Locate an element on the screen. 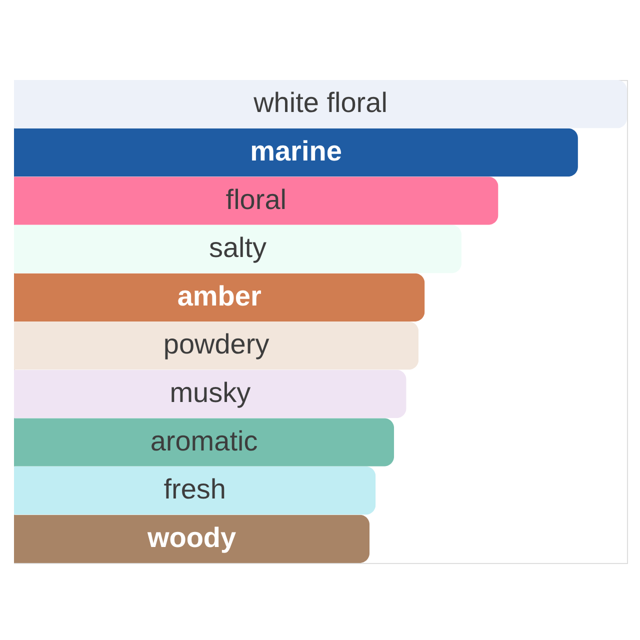 This screenshot has width=640, height=640. y-tick-label: musky is located at coordinates (210, 392).